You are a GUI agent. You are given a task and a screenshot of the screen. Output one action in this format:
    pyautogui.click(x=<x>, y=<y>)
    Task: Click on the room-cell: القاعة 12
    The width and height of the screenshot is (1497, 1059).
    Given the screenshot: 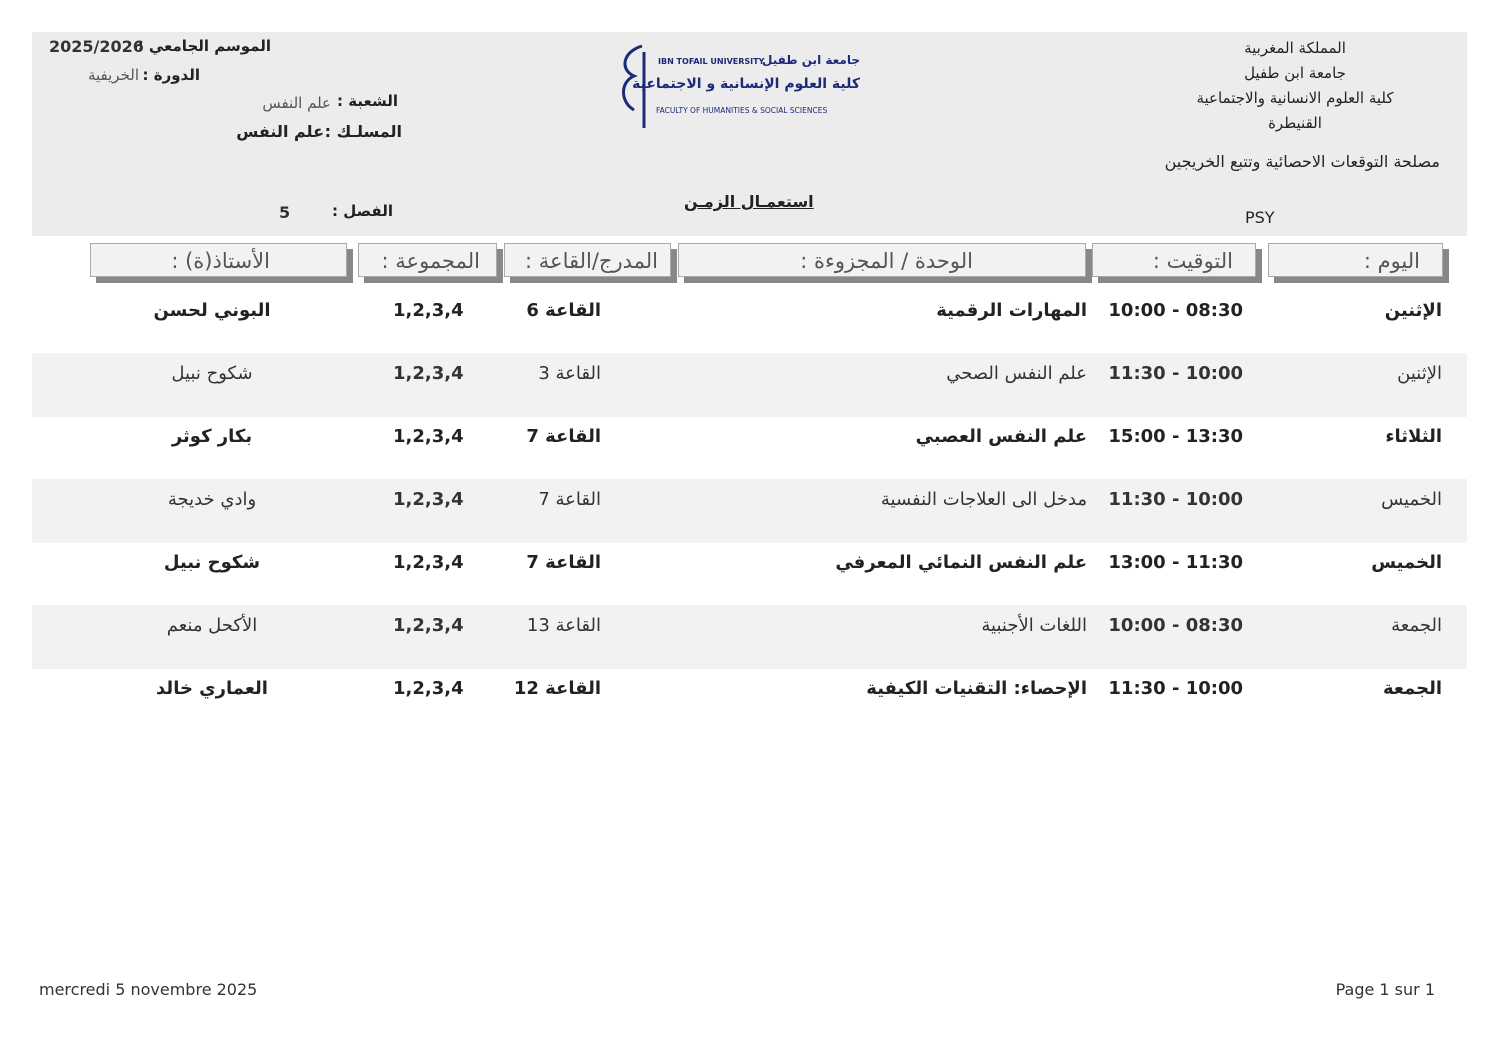 What is the action you would take?
    pyautogui.click(x=557, y=688)
    